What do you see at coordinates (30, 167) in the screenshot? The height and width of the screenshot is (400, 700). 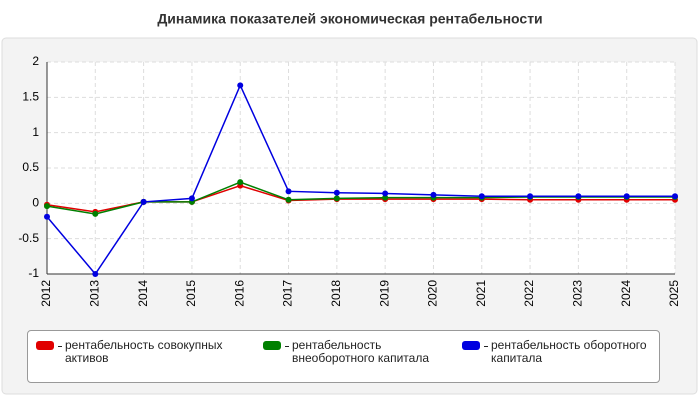 I see `y-tick-label: 0.5` at bounding box center [30, 167].